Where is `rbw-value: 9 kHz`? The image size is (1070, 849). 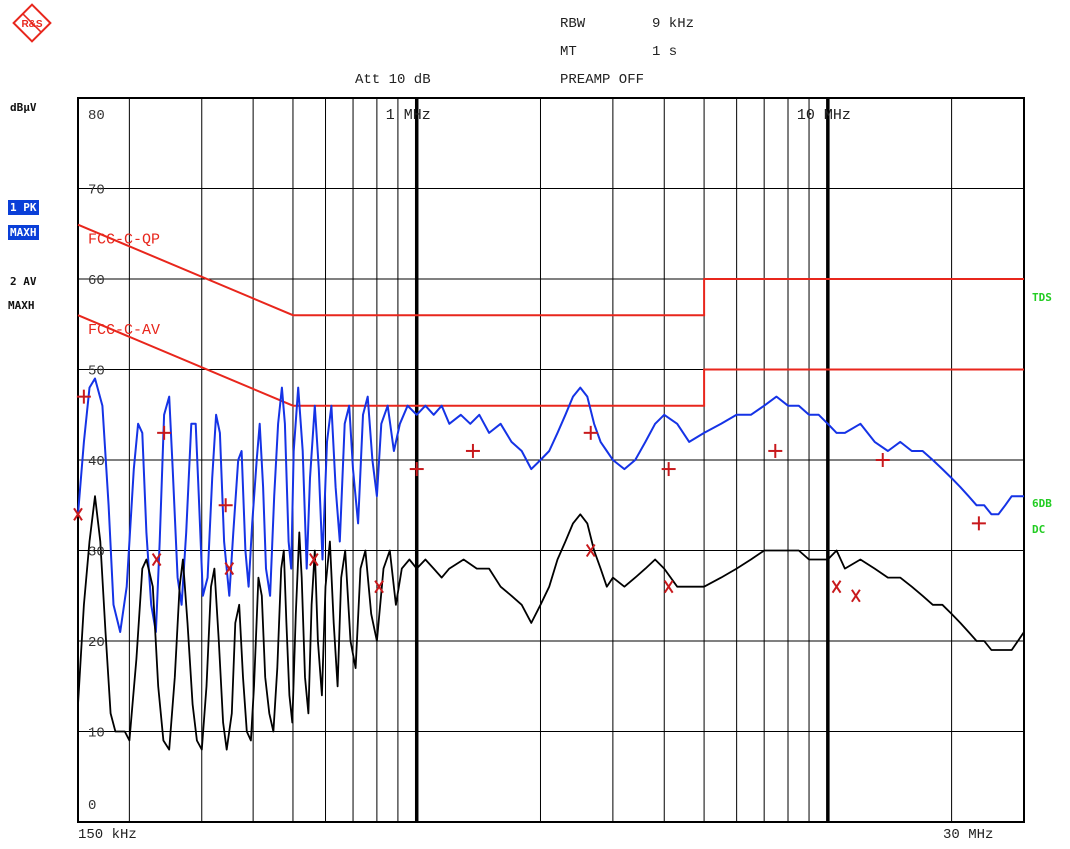 rbw-value: 9 kHz is located at coordinates (673, 24).